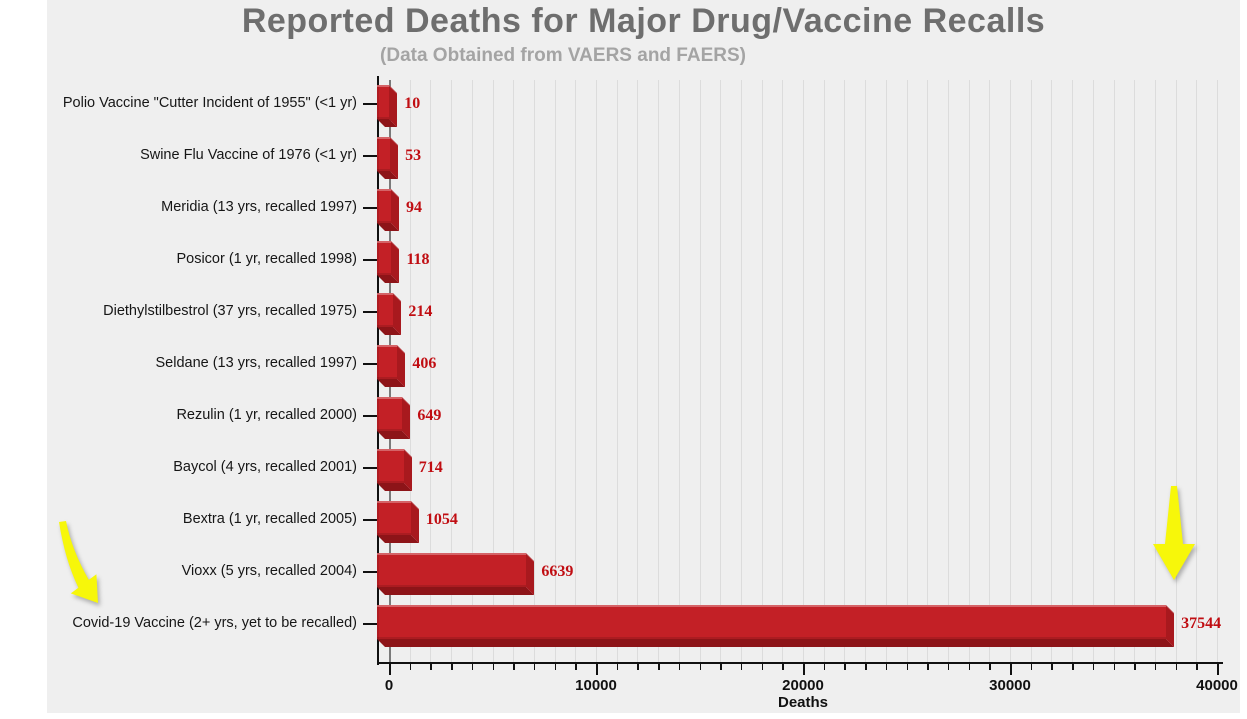 This screenshot has width=1247, height=719. I want to click on category-label: Rezulin (1 yr, recalled 2000), so click(266, 415).